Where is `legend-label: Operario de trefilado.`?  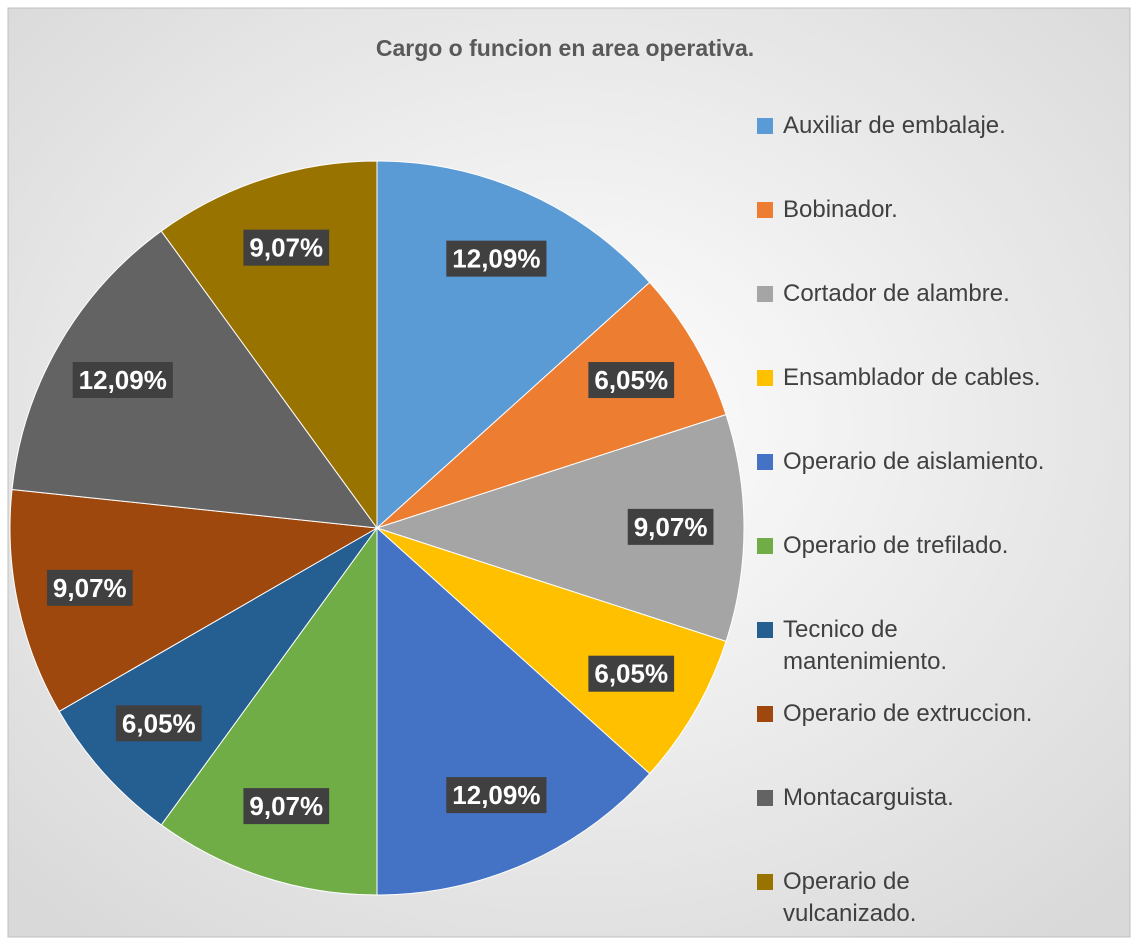 legend-label: Operario de trefilado. is located at coordinates (896, 545).